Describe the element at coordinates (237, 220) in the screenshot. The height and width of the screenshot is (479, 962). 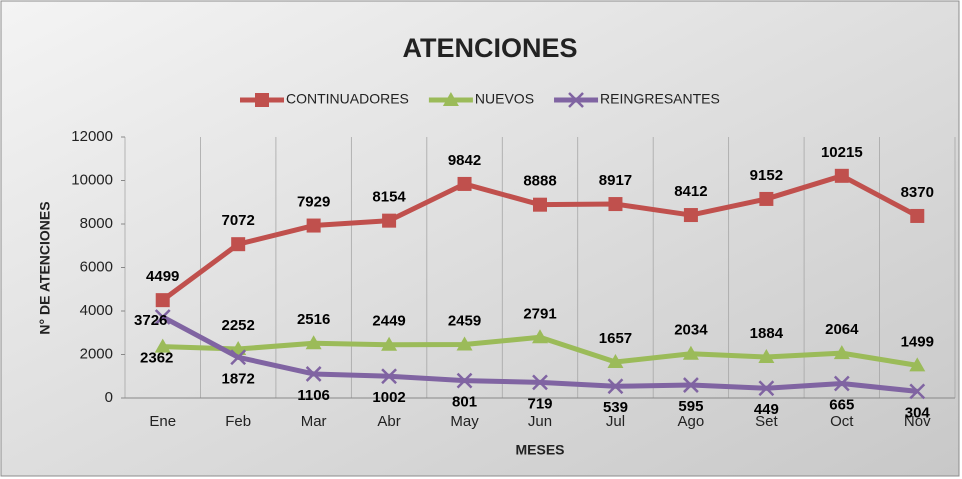
I see `data-label: 7072` at that location.